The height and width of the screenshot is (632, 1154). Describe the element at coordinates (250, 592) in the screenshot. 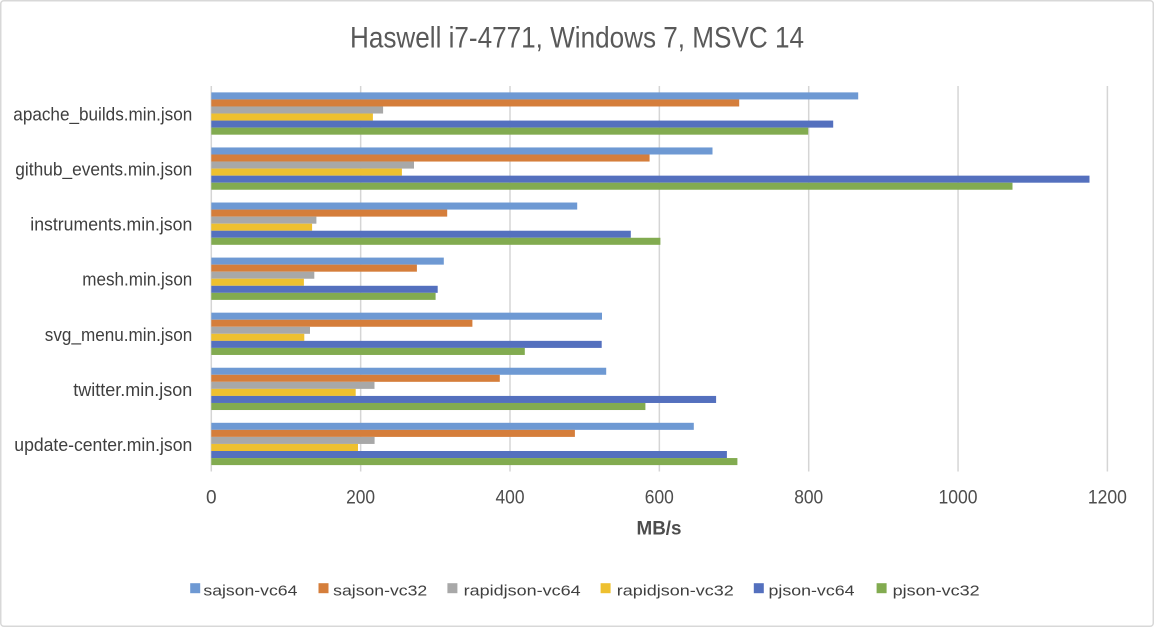

I see `svg-text: sajson-vc64` at that location.